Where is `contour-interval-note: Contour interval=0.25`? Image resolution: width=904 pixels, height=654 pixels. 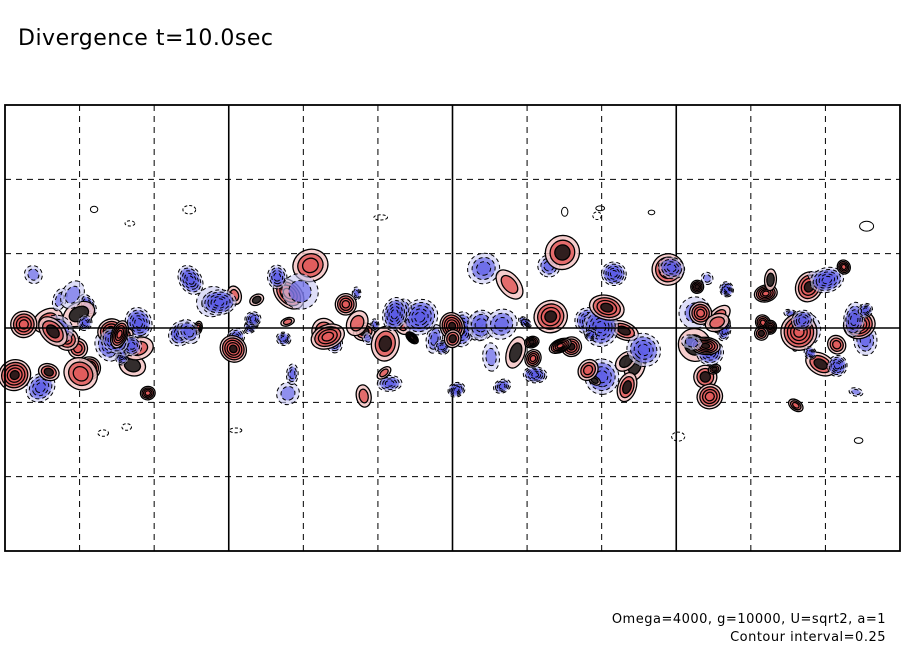 contour-interval-note: Contour interval=0.25 is located at coordinates (808, 637).